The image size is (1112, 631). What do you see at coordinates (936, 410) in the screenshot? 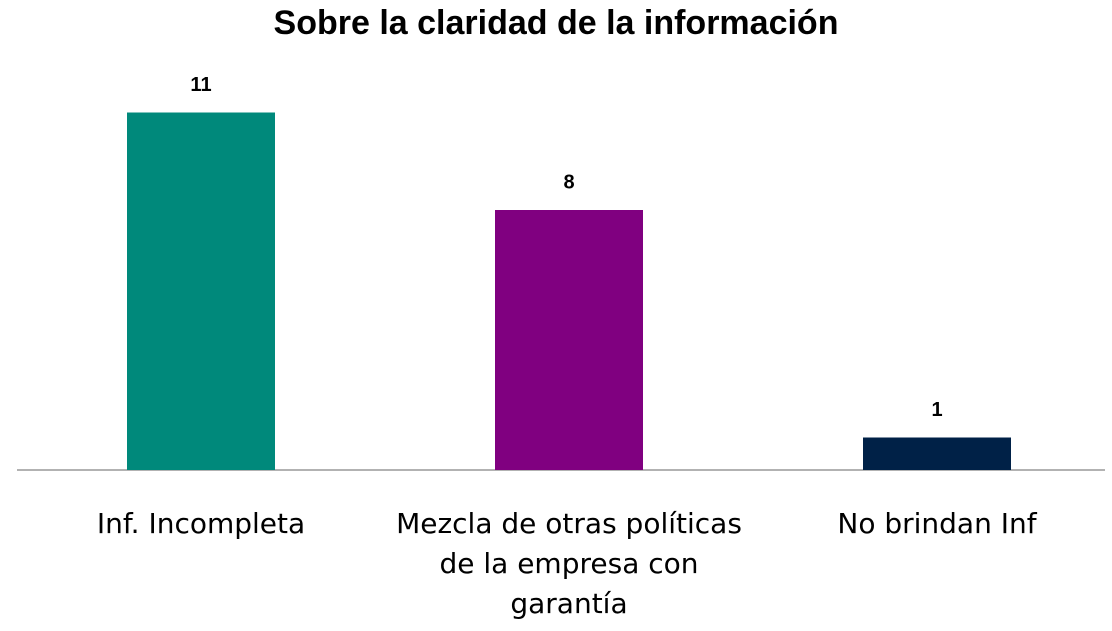
I see `data-label: 1` at bounding box center [936, 410].